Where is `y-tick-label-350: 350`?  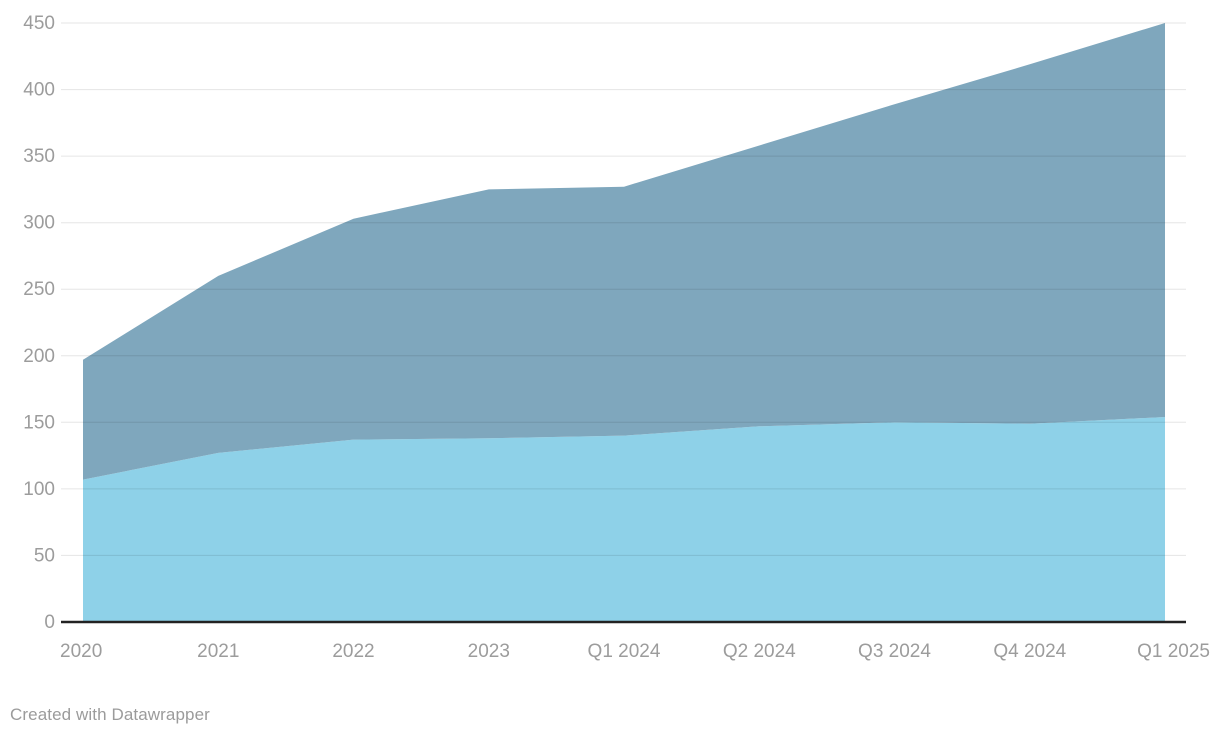 y-tick-label-350: 350 is located at coordinates (39, 156).